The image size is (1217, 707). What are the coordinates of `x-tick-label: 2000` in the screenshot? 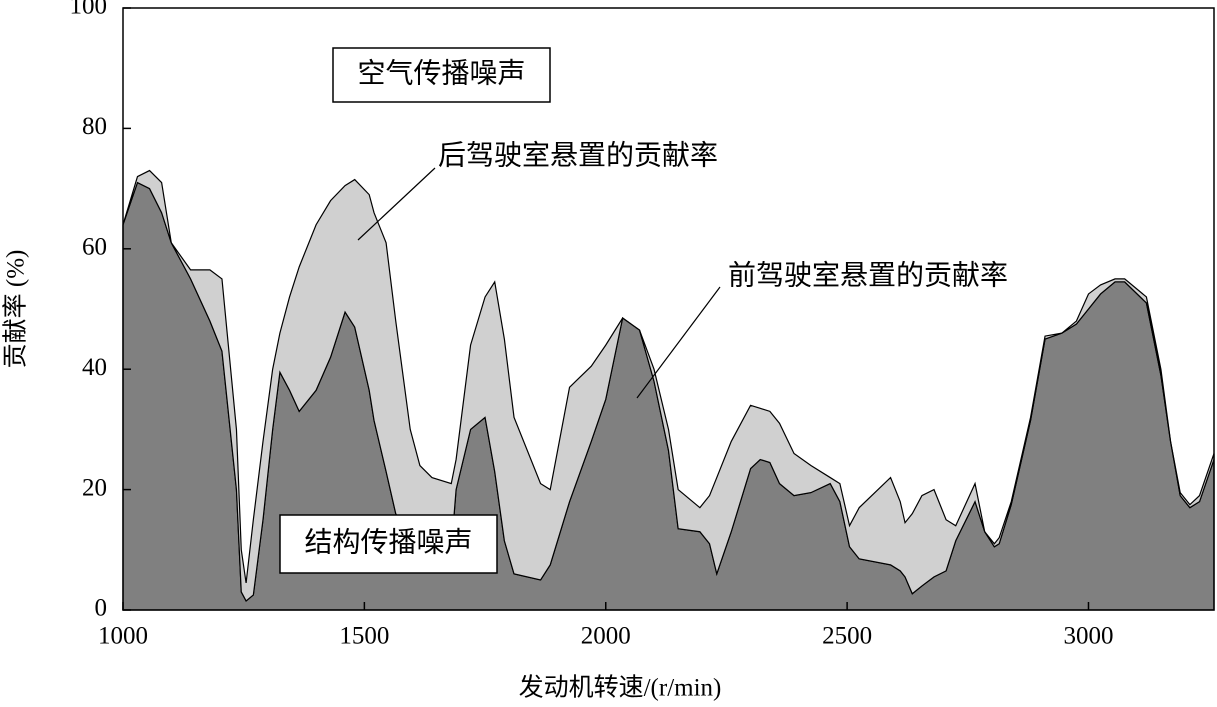 It's located at (606, 636).